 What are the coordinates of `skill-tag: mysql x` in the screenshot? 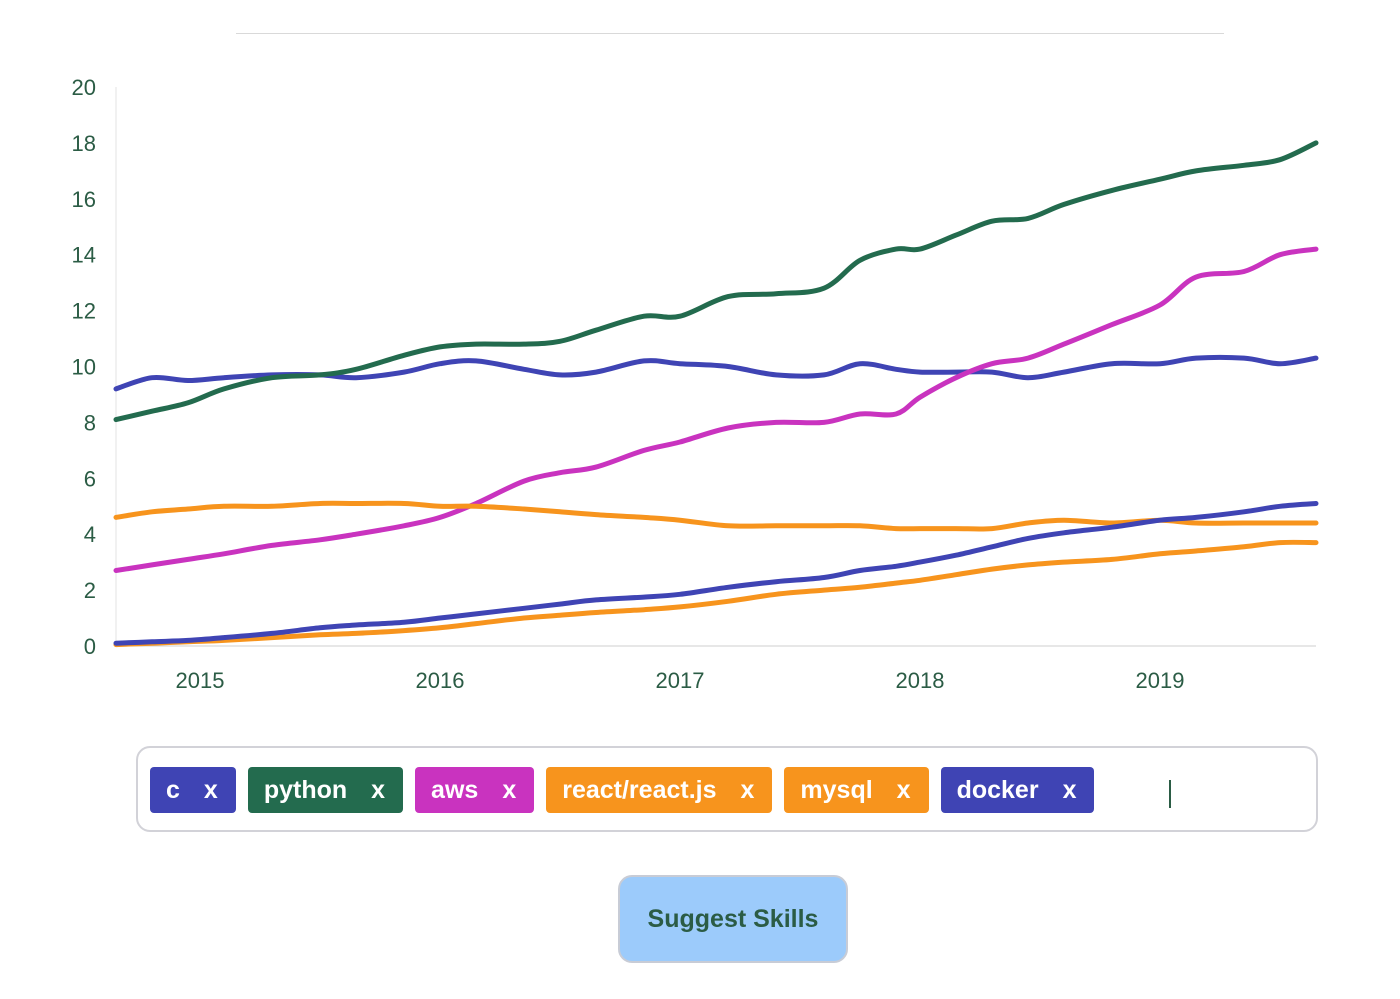 It's located at (856, 790).